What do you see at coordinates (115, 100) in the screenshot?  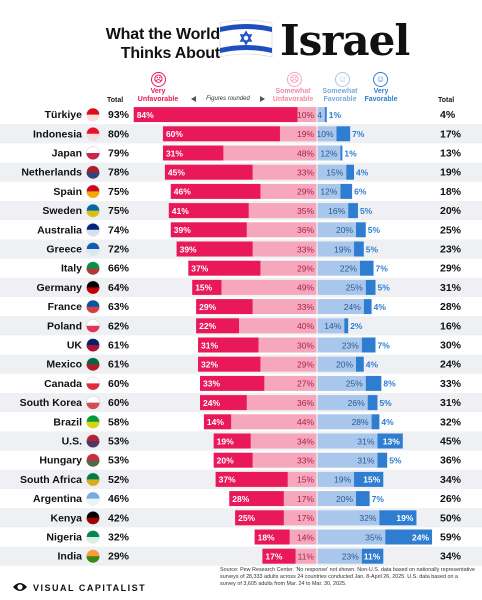 I see `total-left-header: Total` at bounding box center [115, 100].